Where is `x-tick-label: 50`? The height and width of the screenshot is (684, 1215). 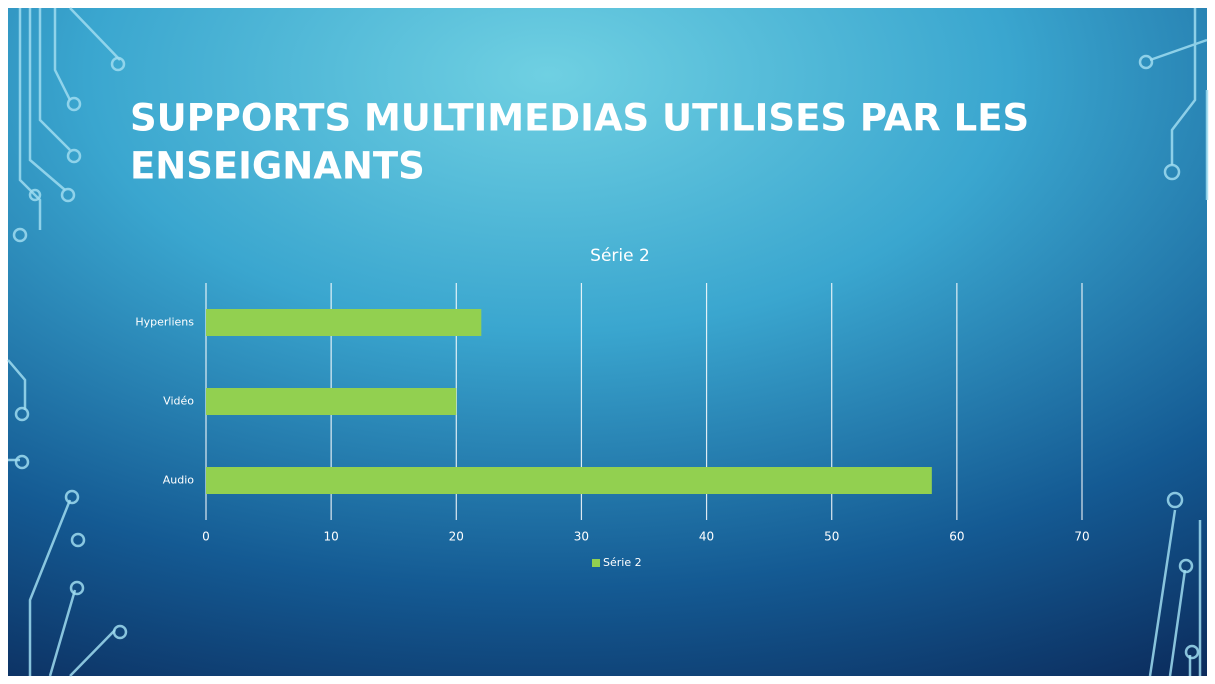
x-tick-label: 50 is located at coordinates (831, 537).